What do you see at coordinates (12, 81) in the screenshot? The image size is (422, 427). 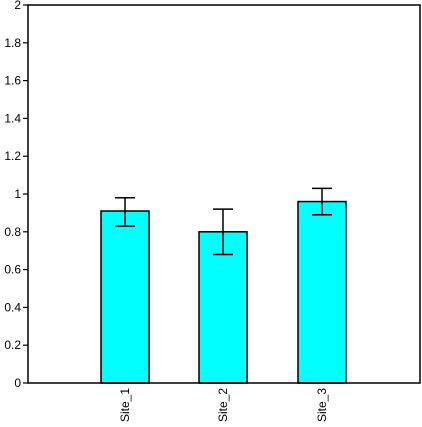 I see `y-tick-label: 1.6` at bounding box center [12, 81].